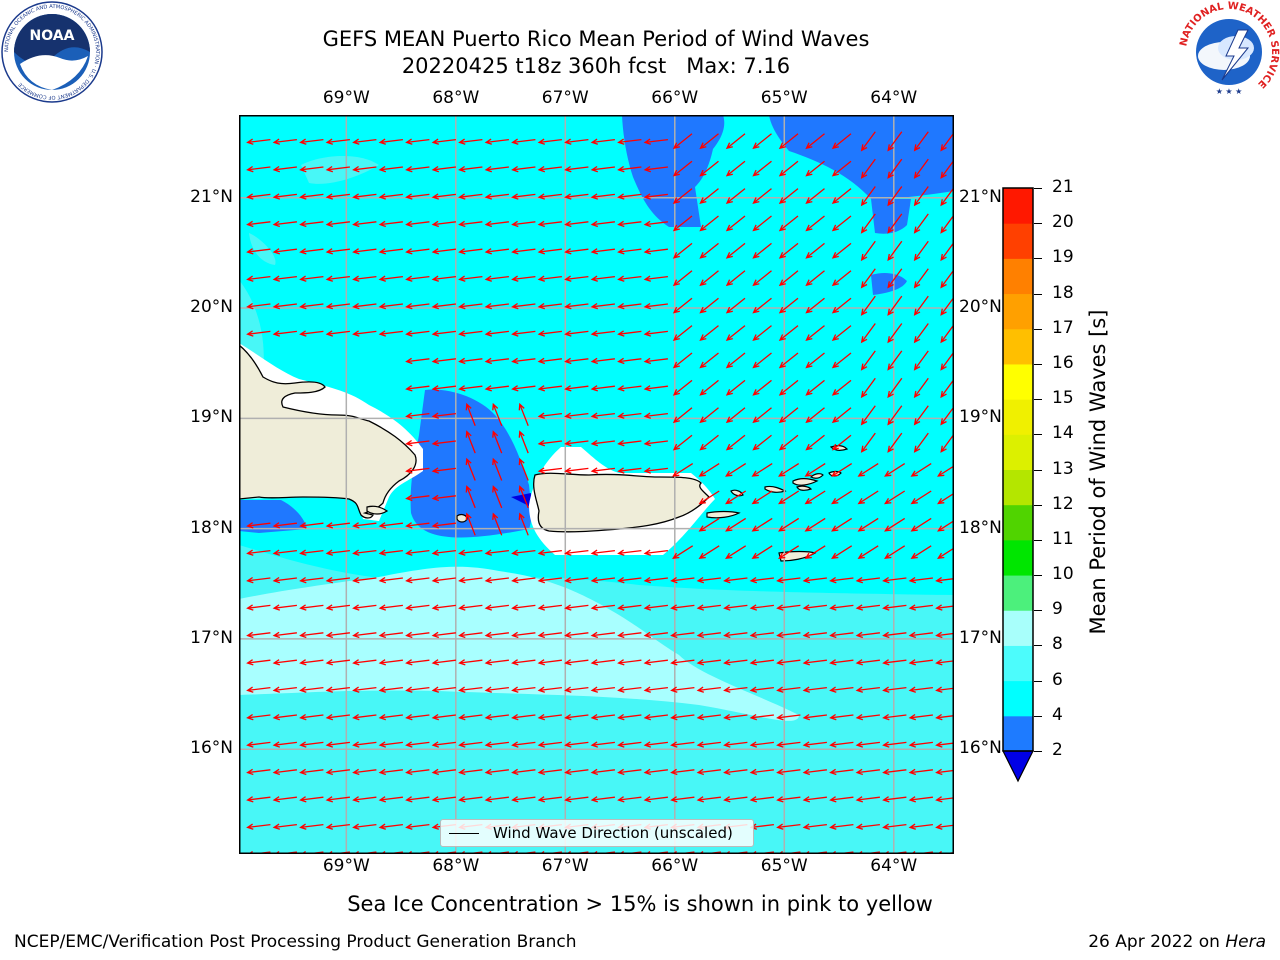  What do you see at coordinates (1063, 468) in the screenshot?
I see `colorbar-tick-label: 13` at bounding box center [1063, 468].